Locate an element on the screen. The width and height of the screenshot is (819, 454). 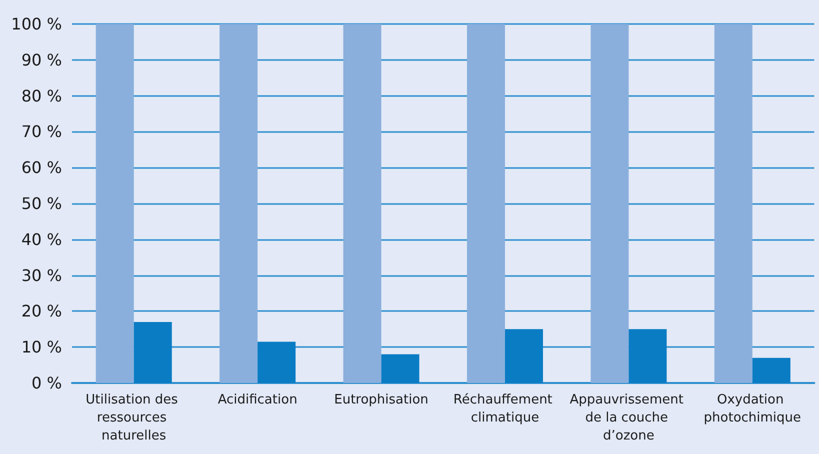
x-tick-label: Eutrophisation is located at coordinates (381, 400).